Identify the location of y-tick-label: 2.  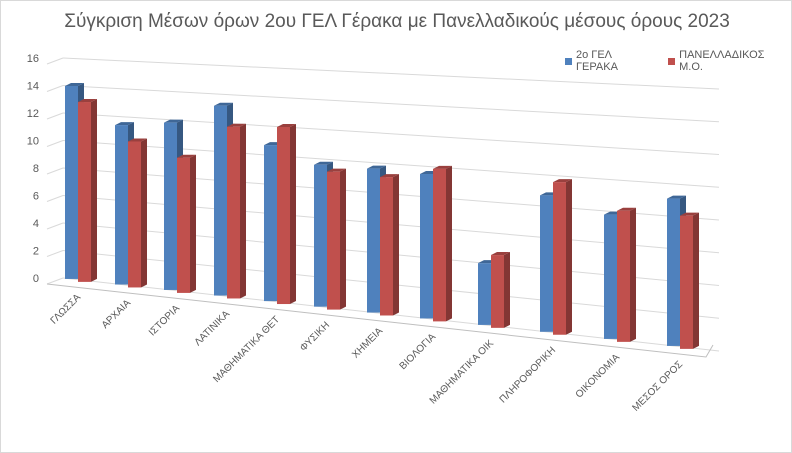
(36, 252).